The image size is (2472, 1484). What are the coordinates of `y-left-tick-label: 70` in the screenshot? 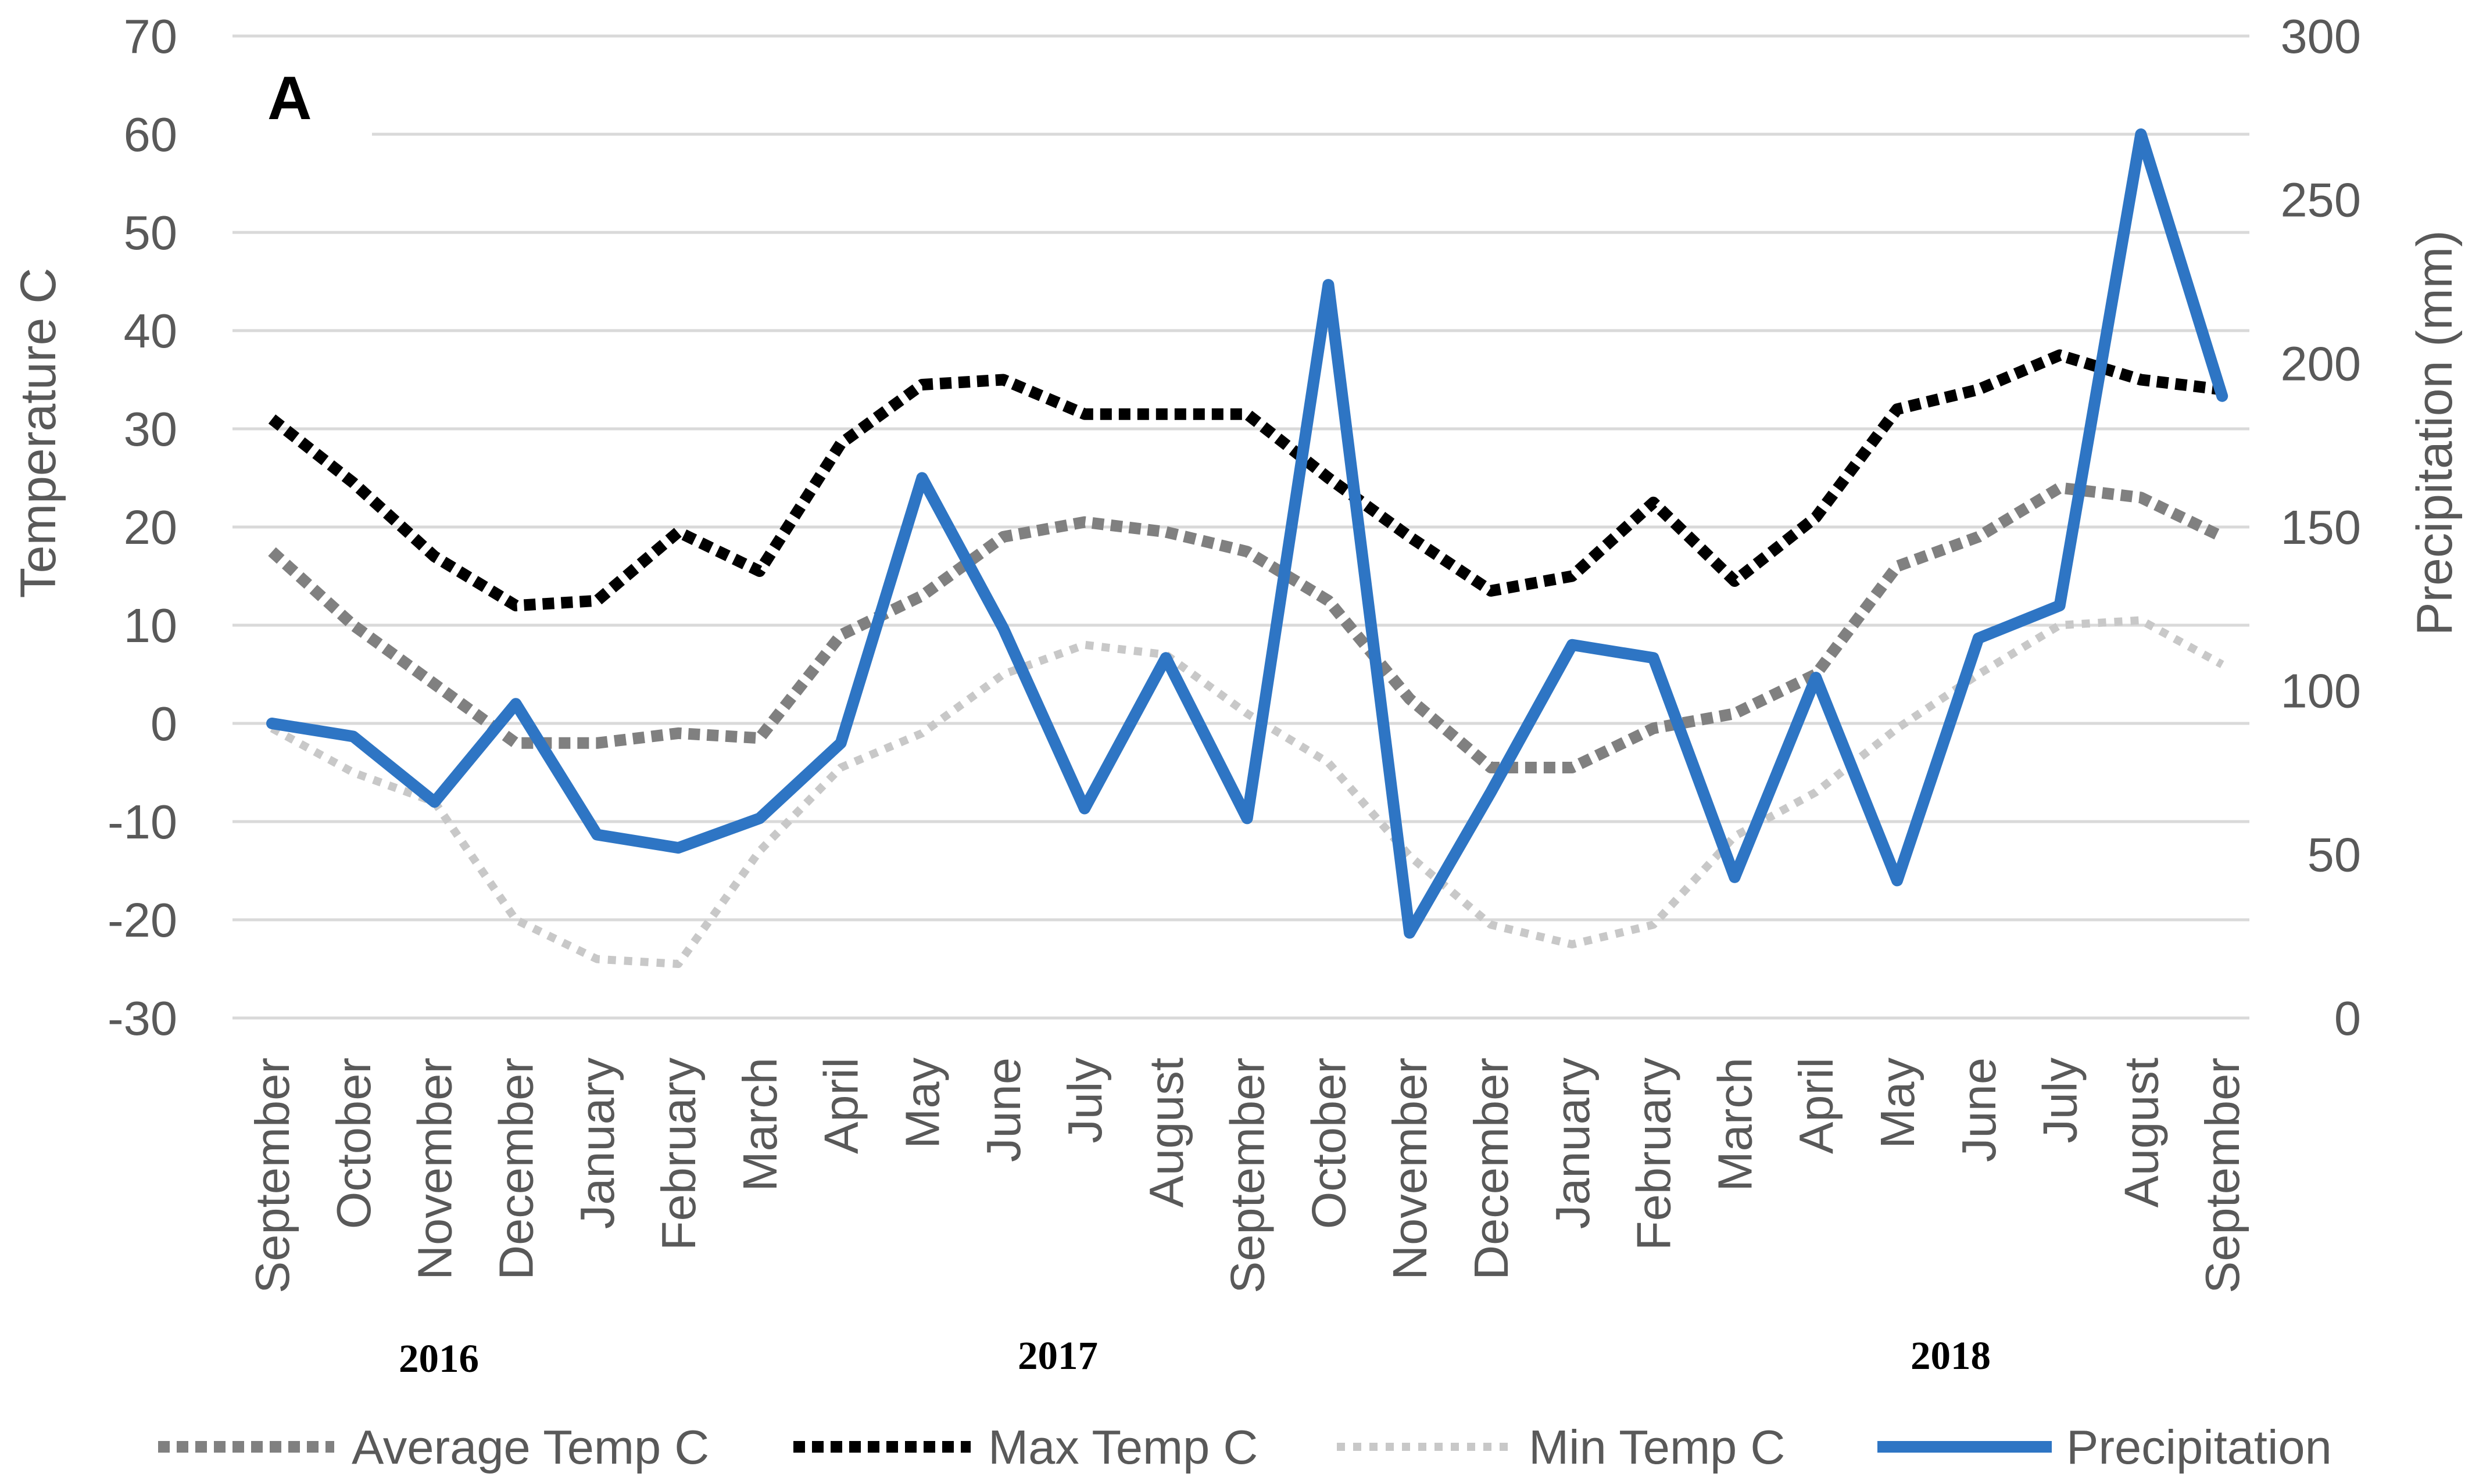 It's located at (150, 36).